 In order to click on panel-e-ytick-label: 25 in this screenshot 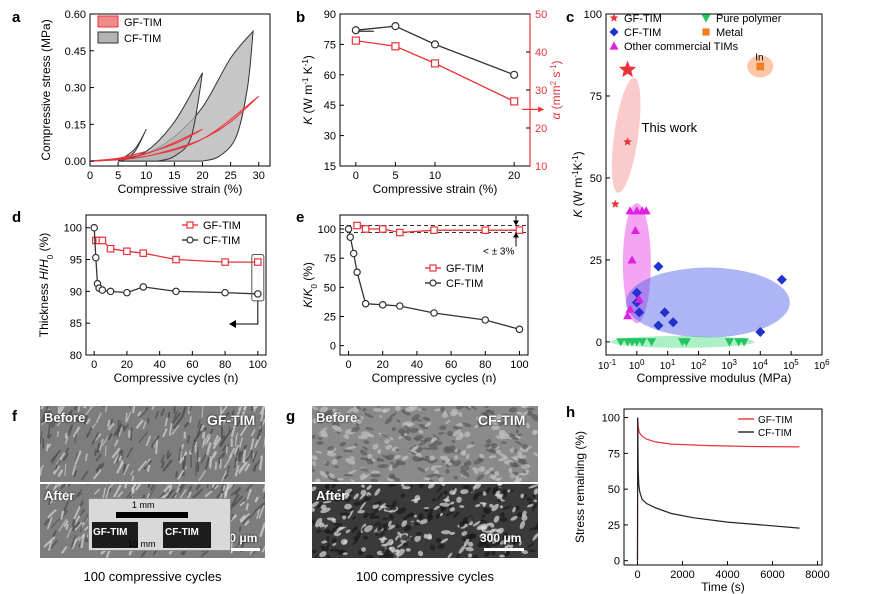, I will do `click(330, 318)`.